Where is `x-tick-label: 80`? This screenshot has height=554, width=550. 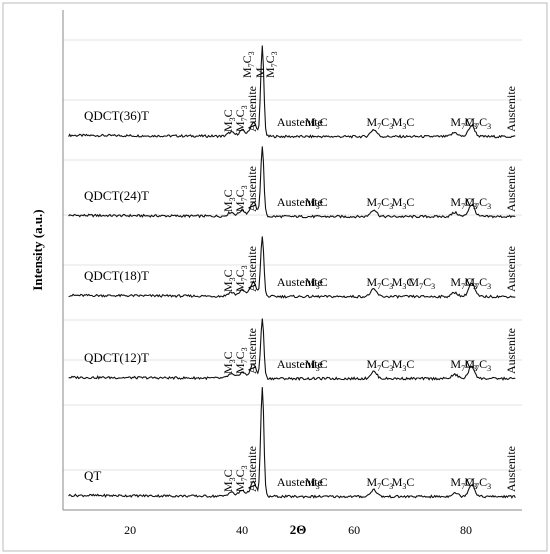
x-tick-label: 80 is located at coordinates (466, 530).